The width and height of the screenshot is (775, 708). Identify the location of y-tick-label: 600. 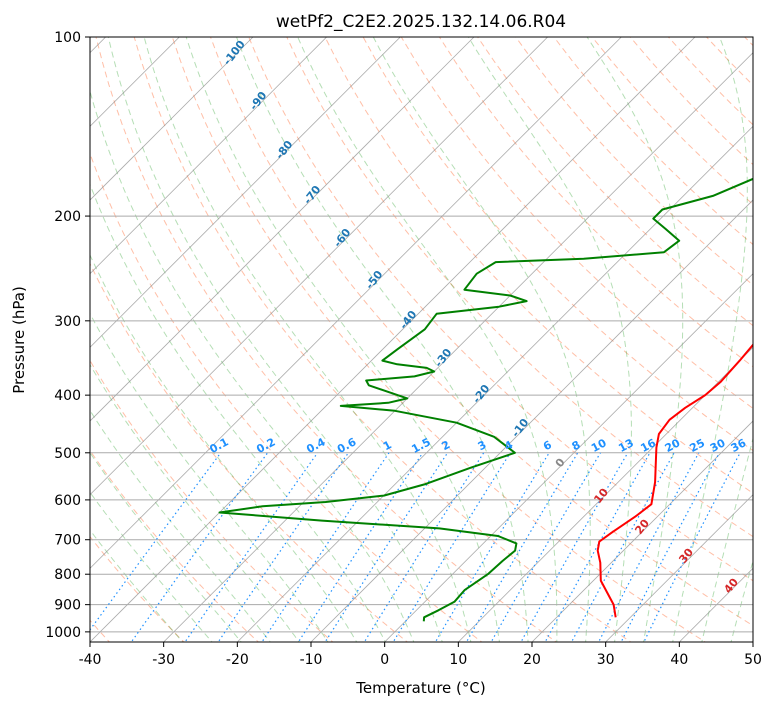
(67, 501).